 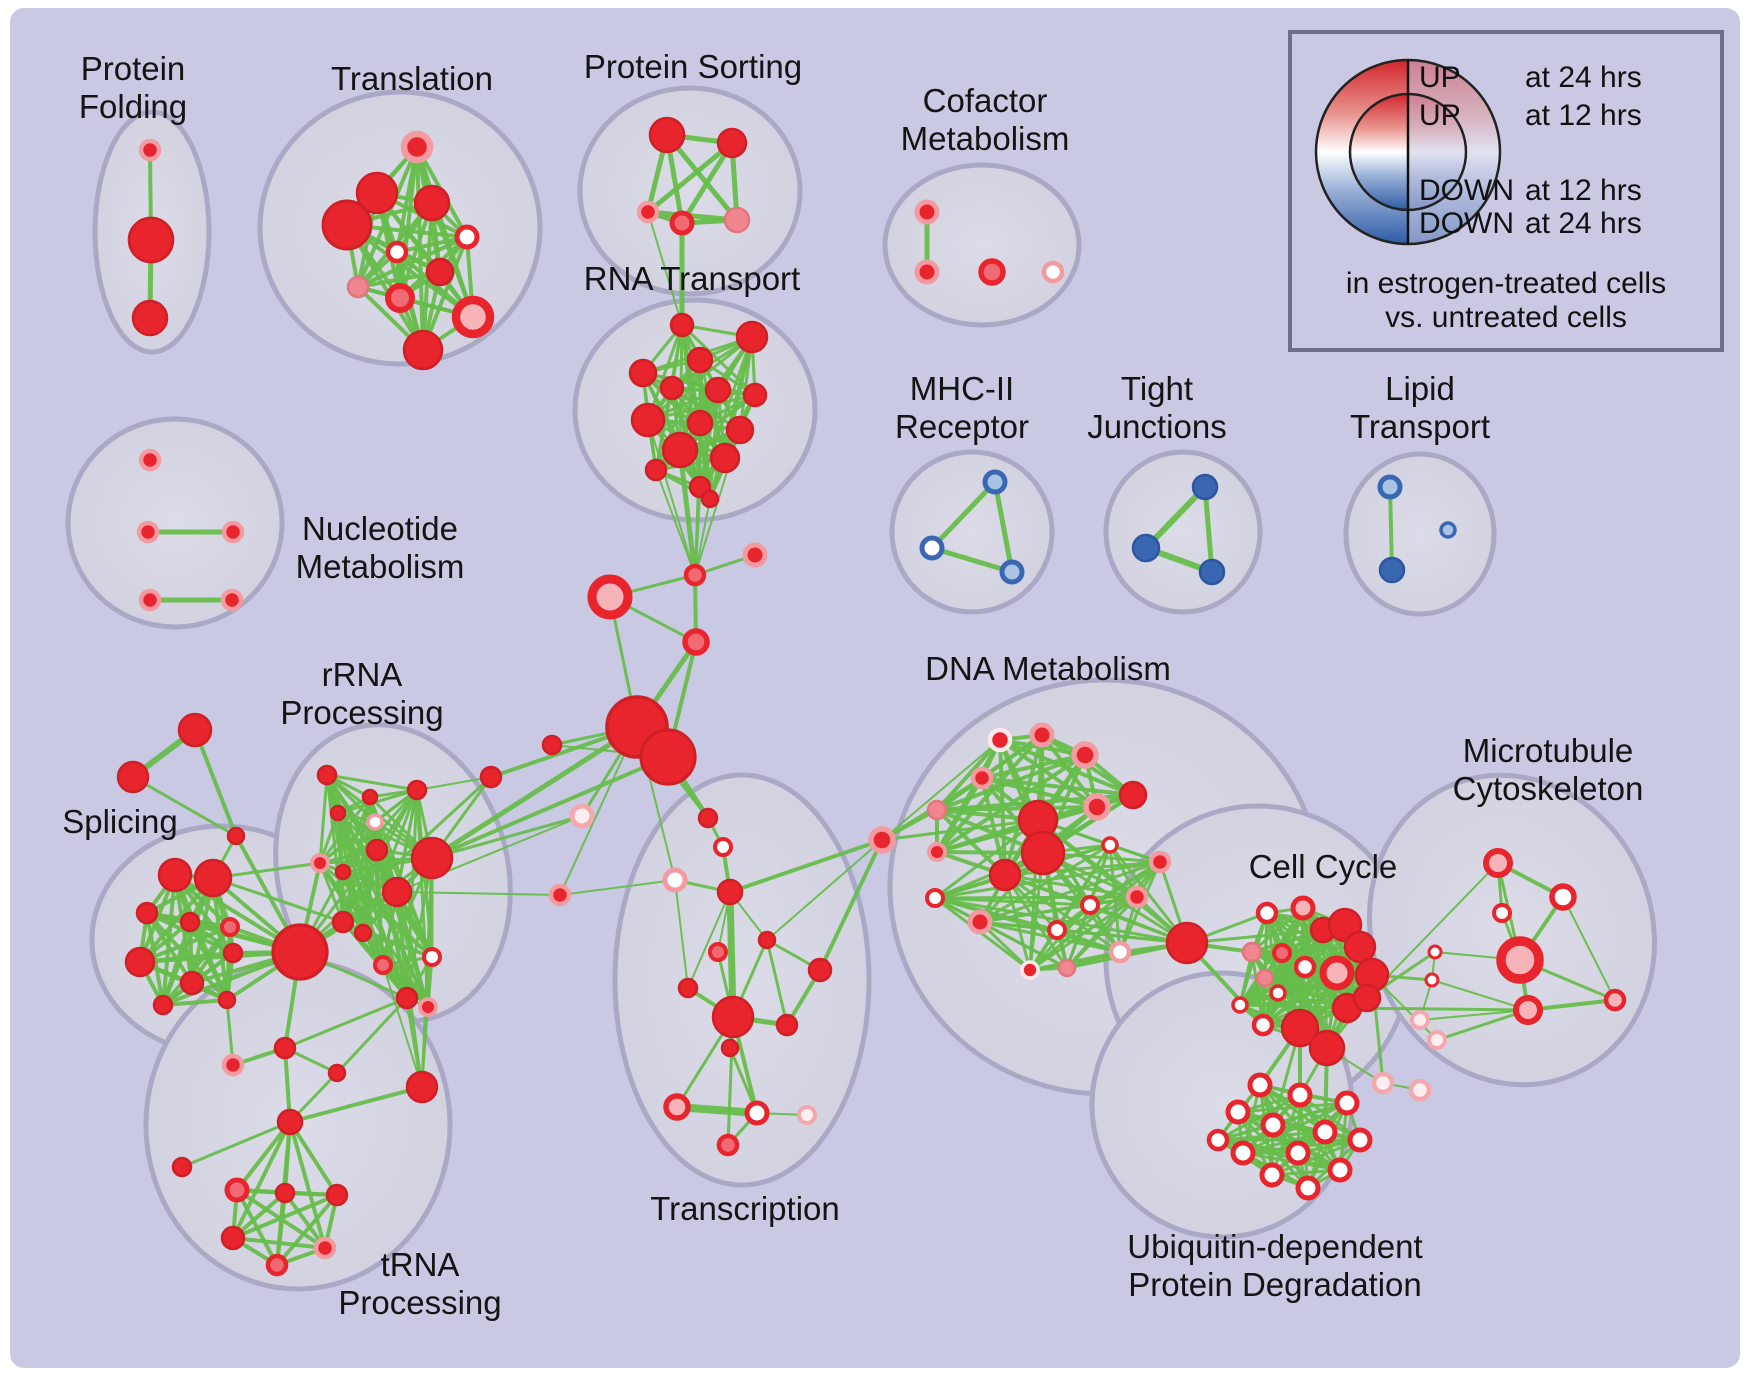 What do you see at coordinates (692, 278) in the screenshot?
I see `cluster-label-rna-transport: RNA Transport` at bounding box center [692, 278].